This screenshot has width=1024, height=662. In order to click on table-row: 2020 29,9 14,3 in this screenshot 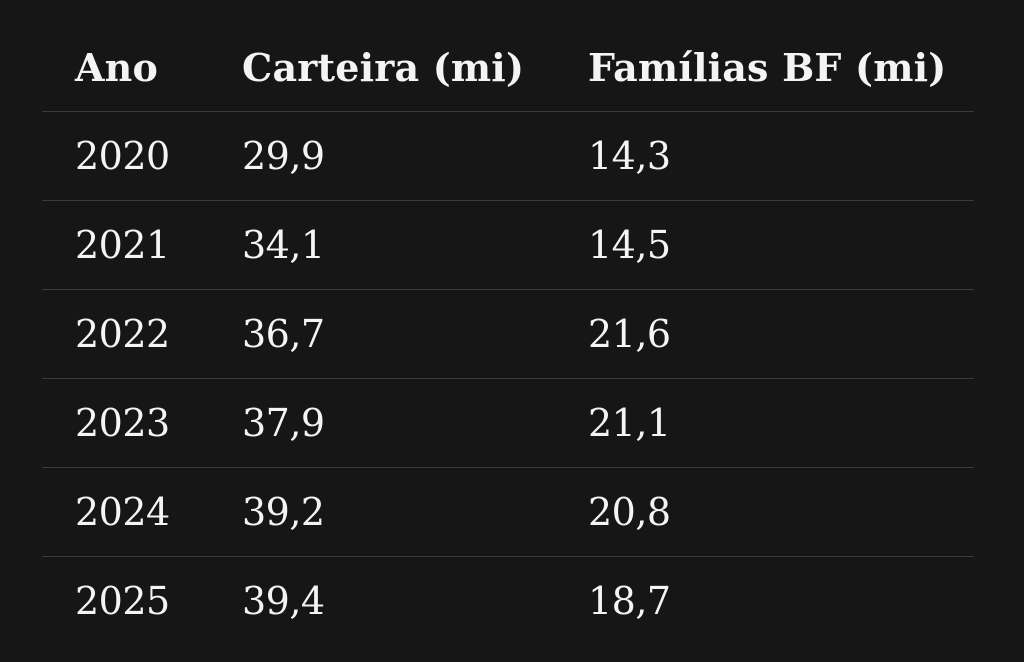, I will do `click(508, 156)`.